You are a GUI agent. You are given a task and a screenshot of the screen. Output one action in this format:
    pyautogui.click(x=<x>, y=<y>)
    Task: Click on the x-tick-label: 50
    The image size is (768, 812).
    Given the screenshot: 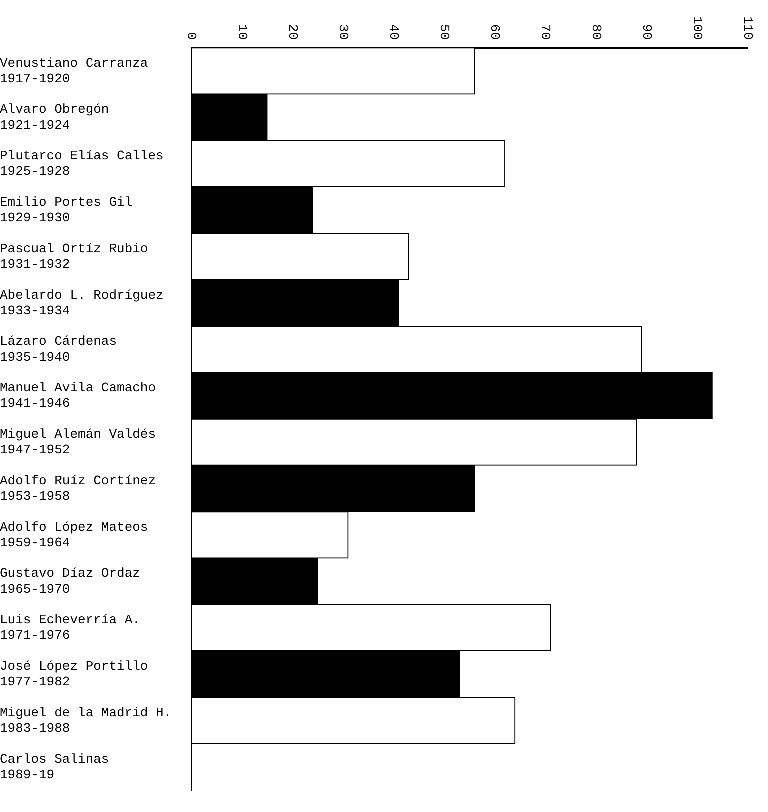 What is the action you would take?
    pyautogui.click(x=444, y=32)
    